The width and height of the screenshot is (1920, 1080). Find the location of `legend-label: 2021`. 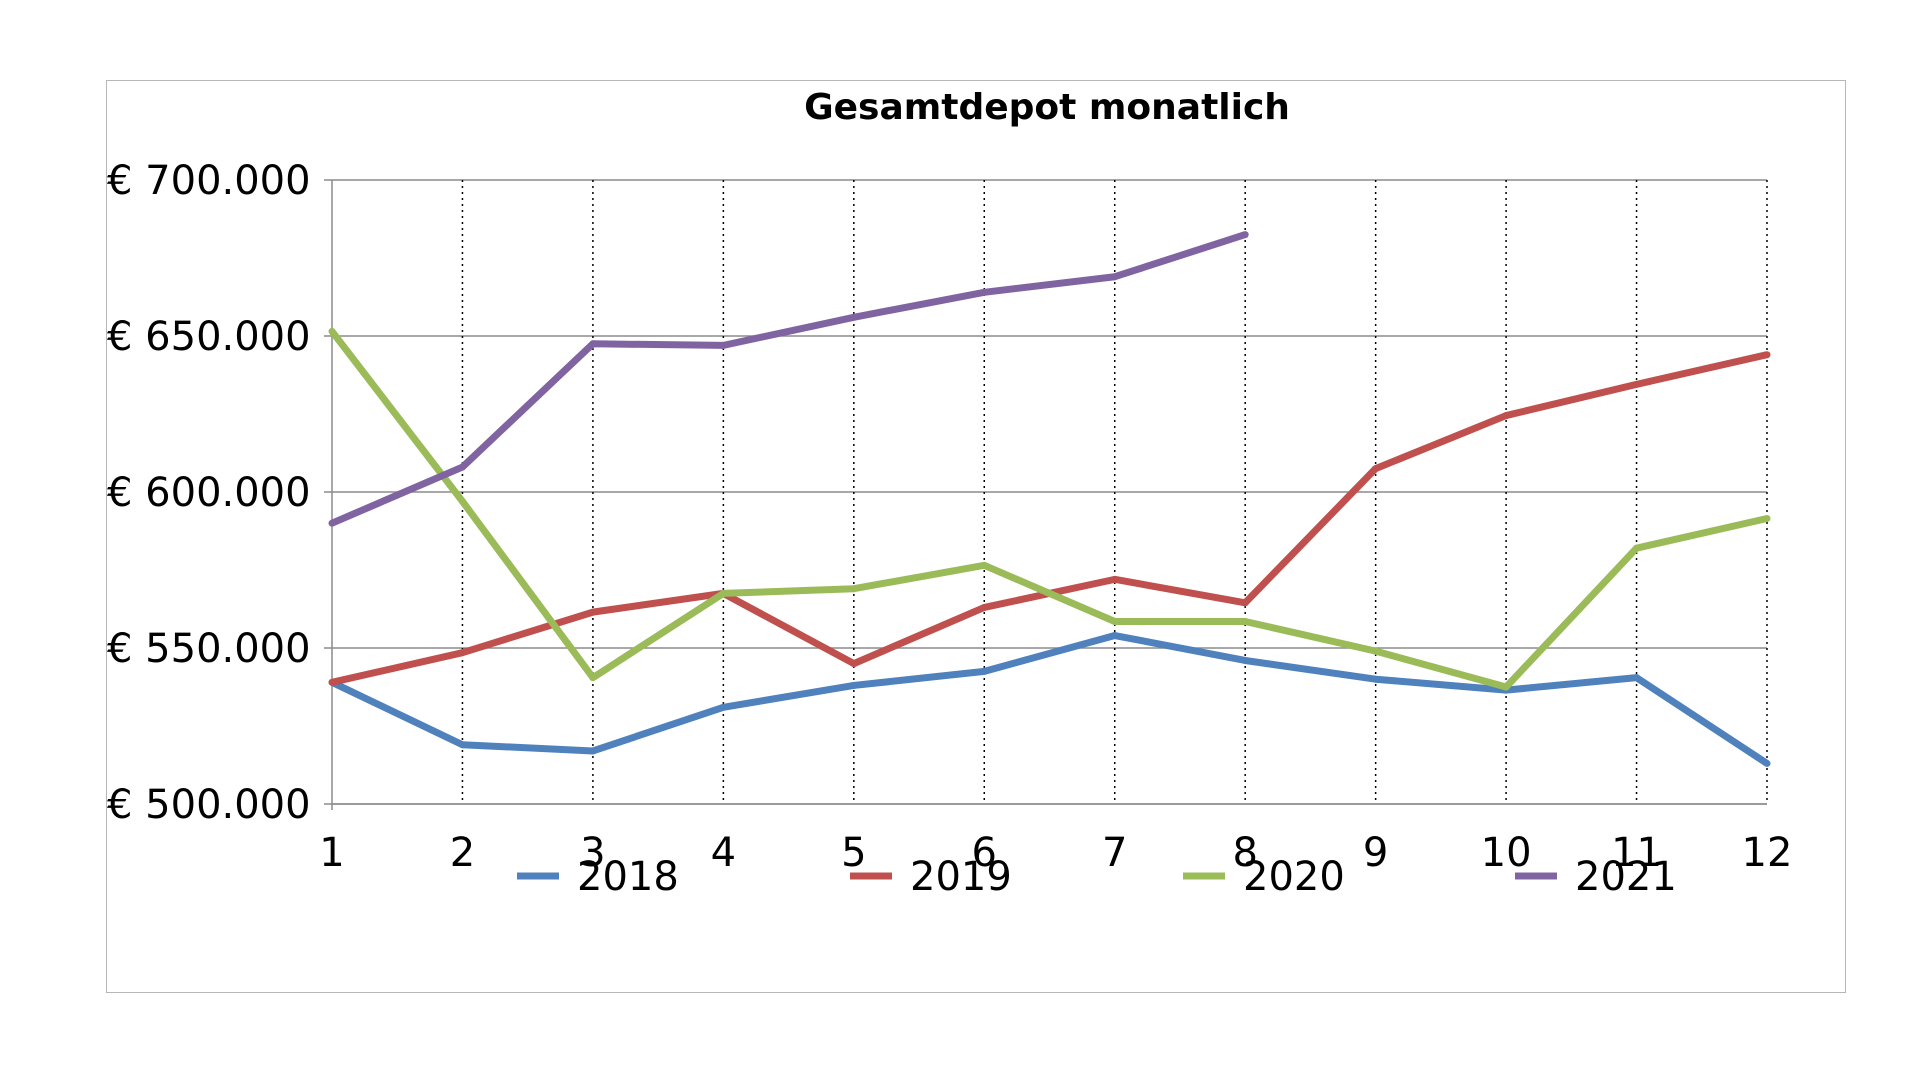

legend-label: 2021 is located at coordinates (1626, 877).